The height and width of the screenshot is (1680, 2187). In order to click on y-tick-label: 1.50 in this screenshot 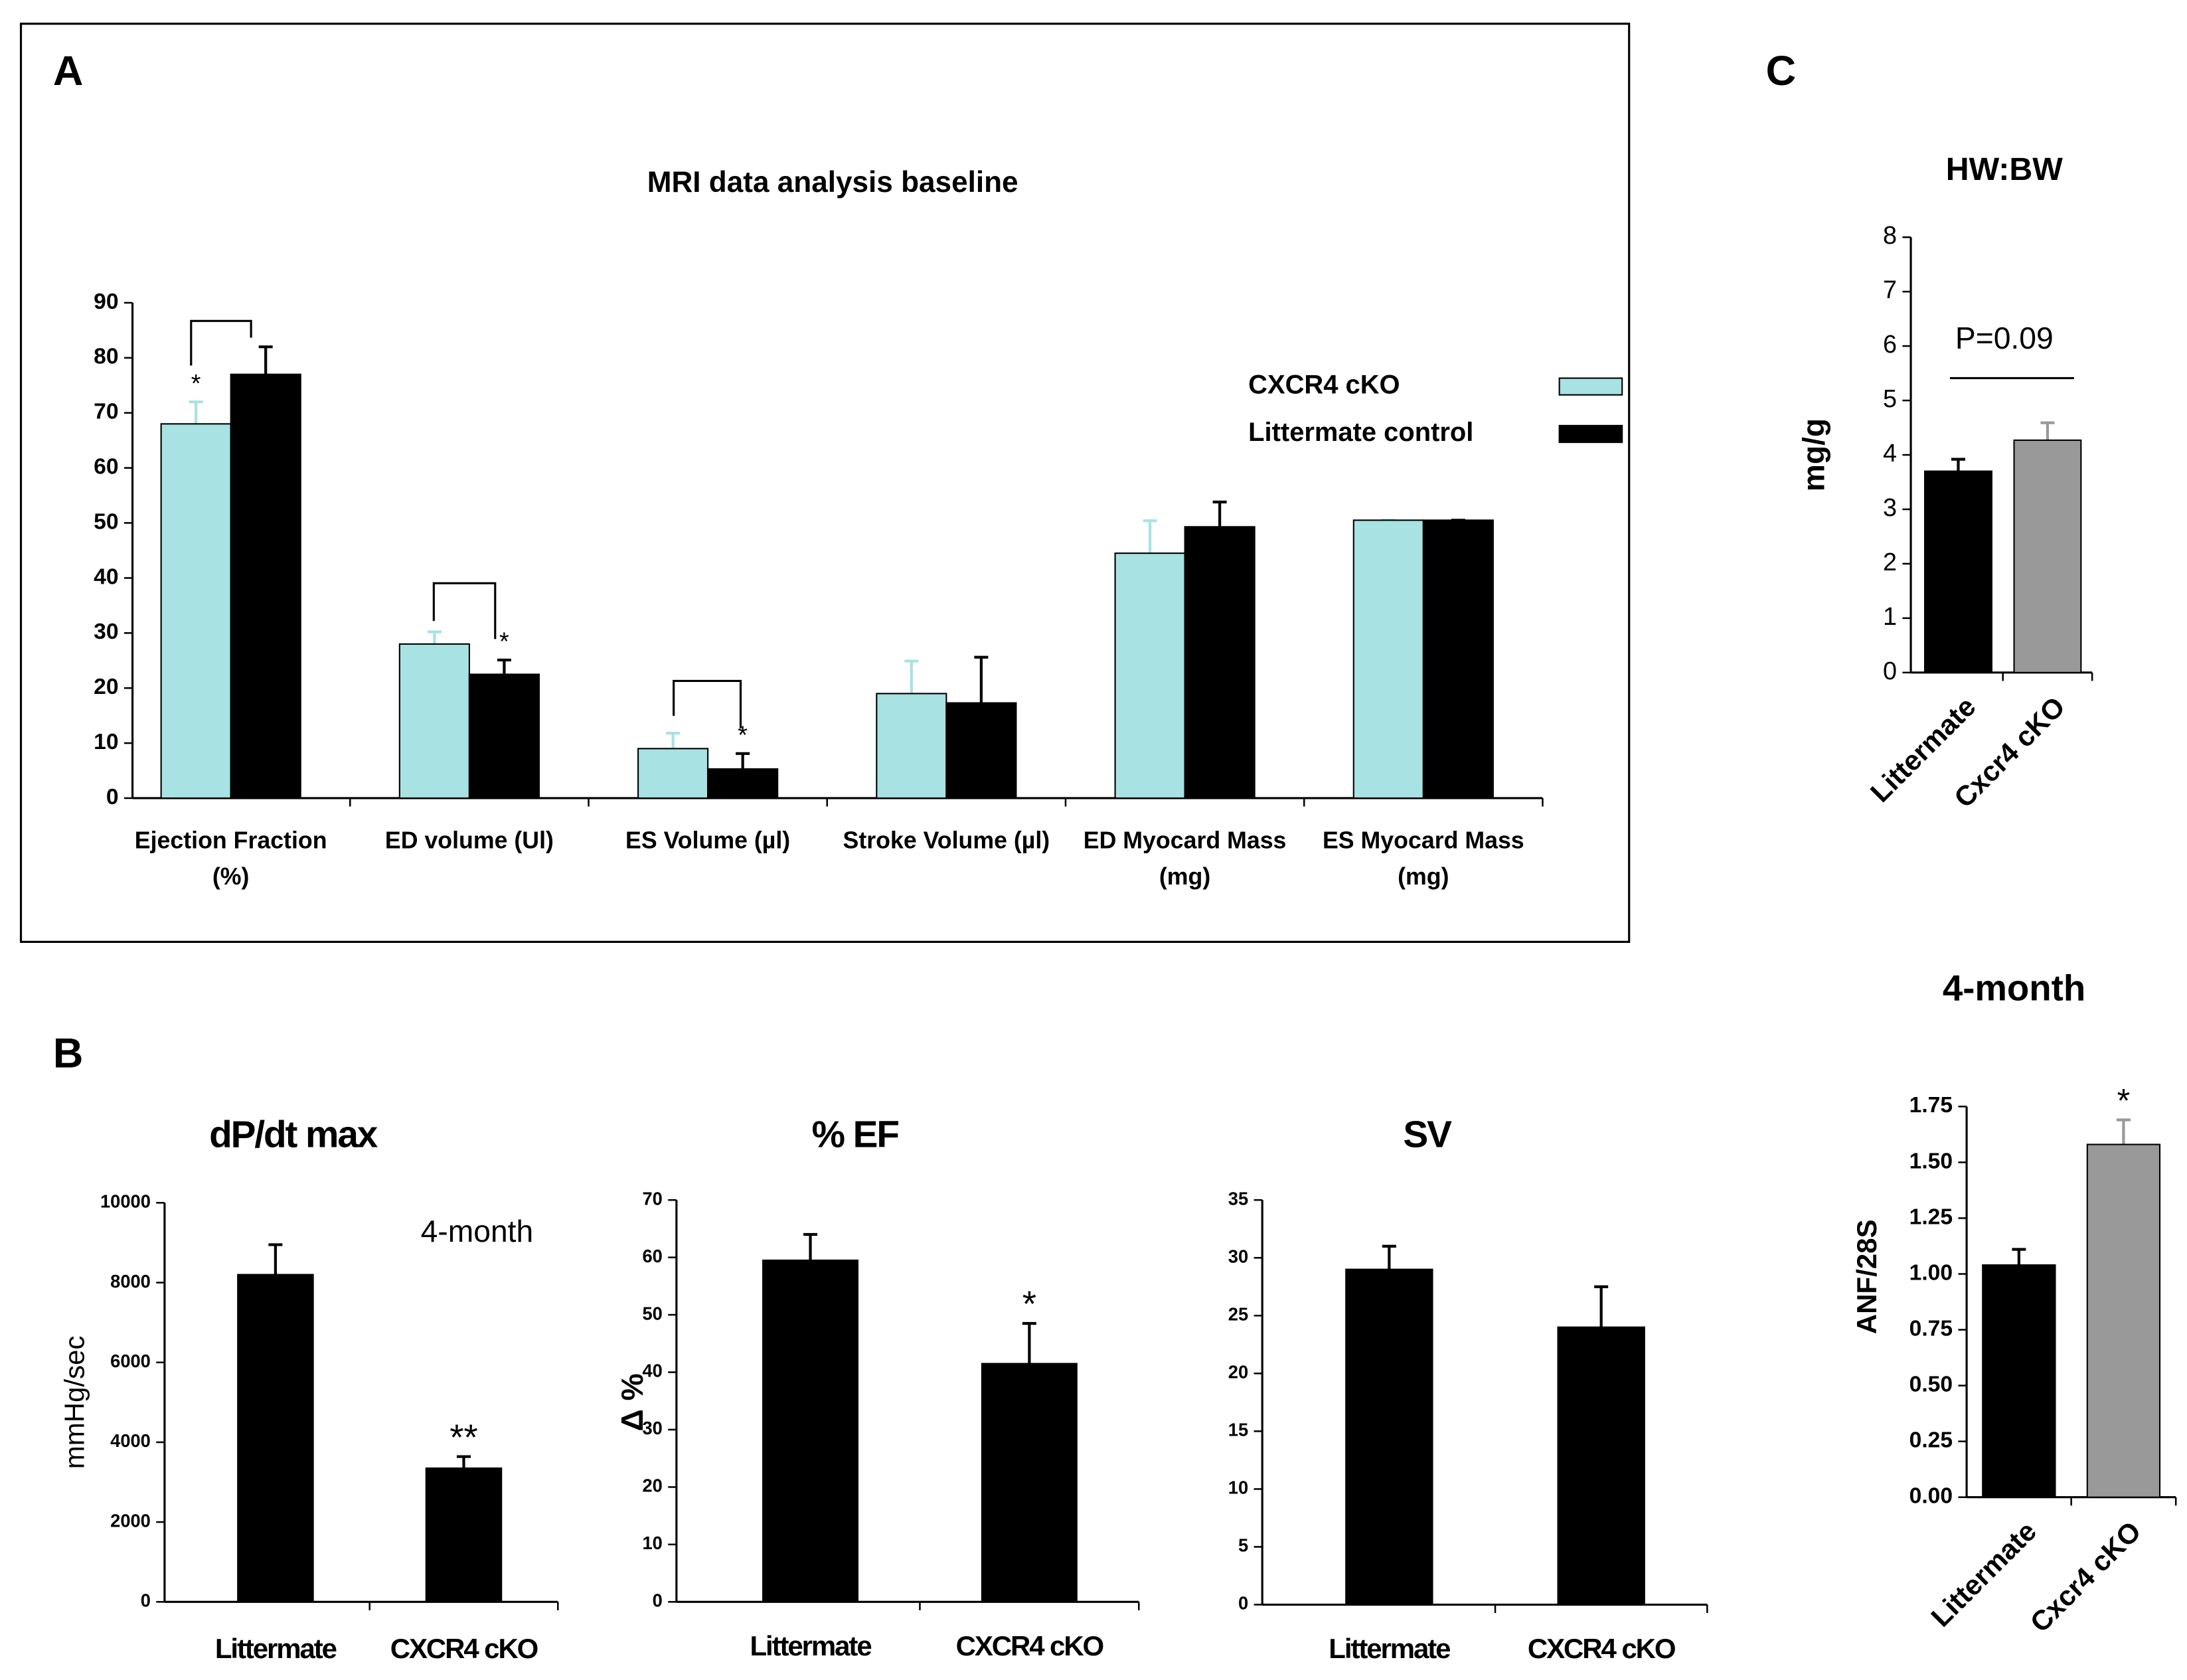, I will do `click(1931, 1161)`.